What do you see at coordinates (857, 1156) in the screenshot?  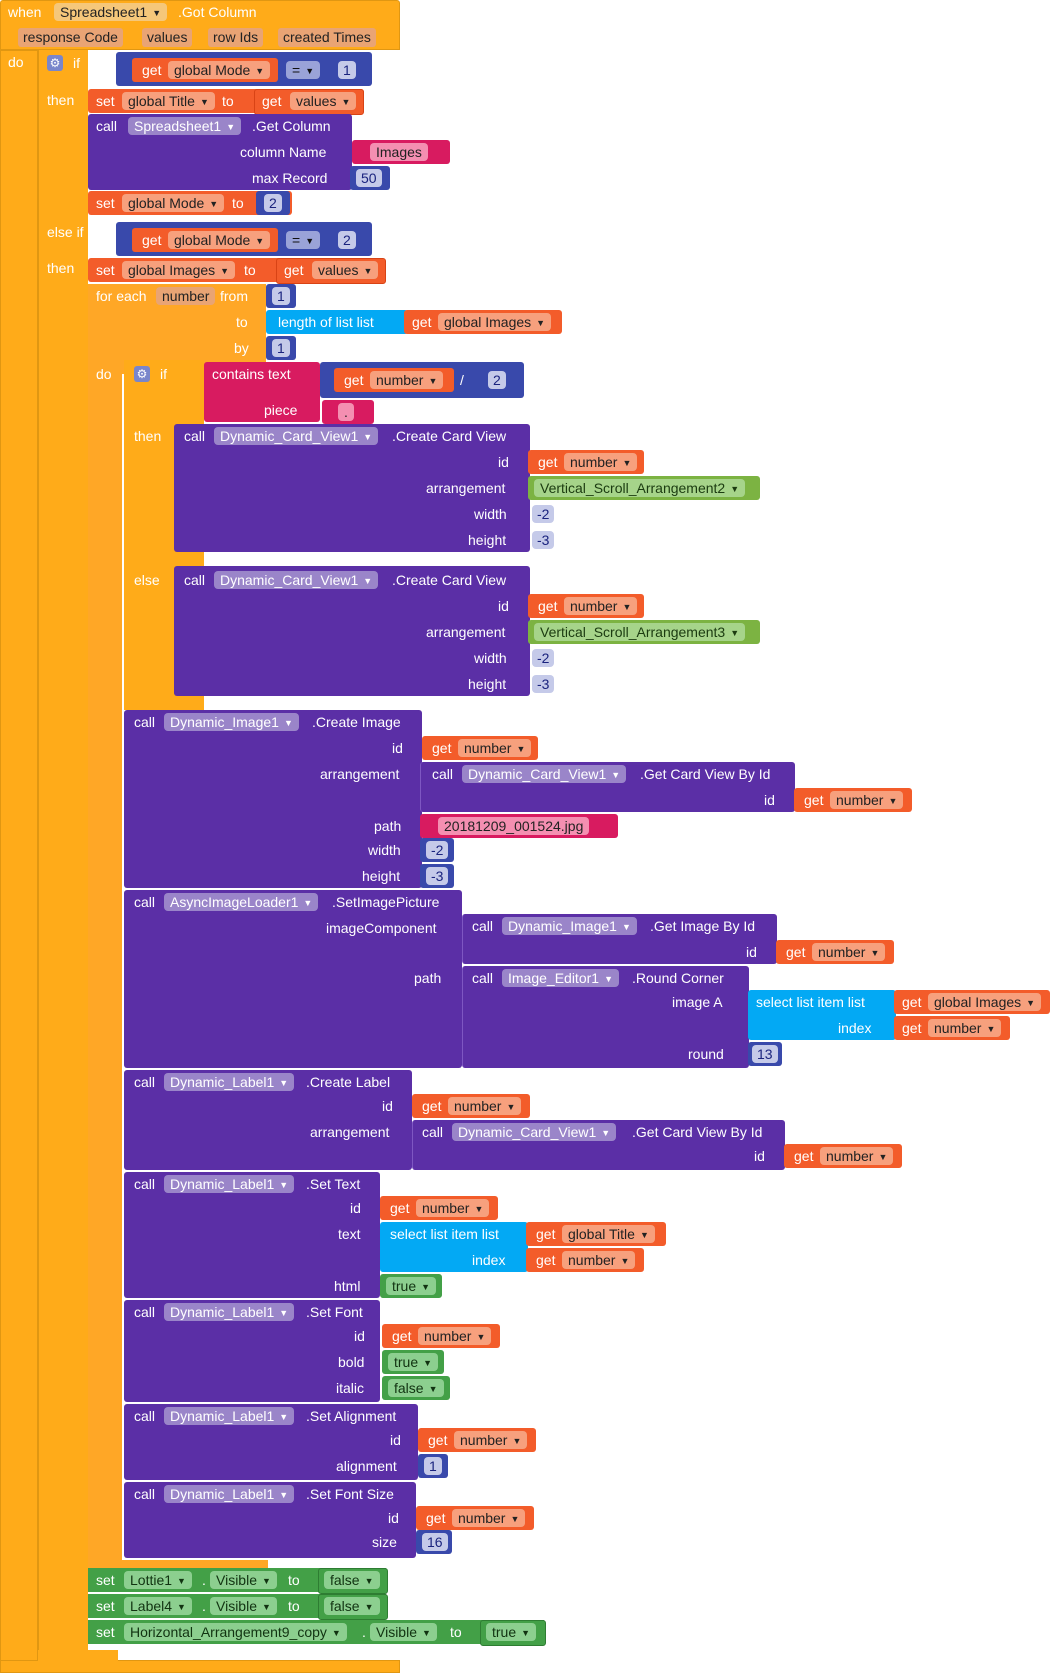 I see `var-dropdown-number-card-4: number ▼` at bounding box center [857, 1156].